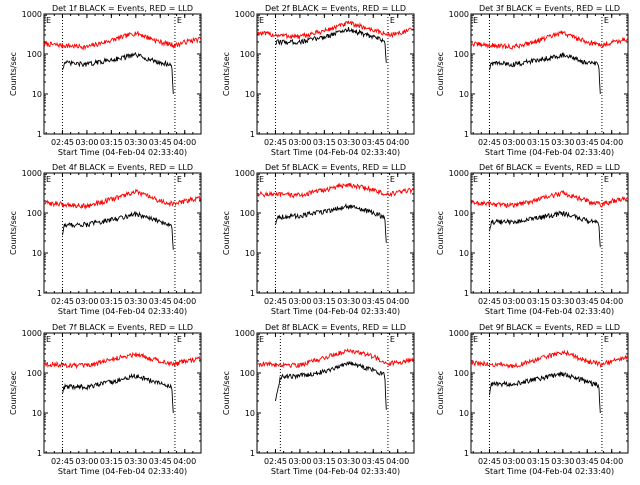 Image resolution: width=640 pixels, height=485 pixels. What do you see at coordinates (335, 8) in the screenshot?
I see `panel-title: Det 2f BLACK = Events, RED = LLD` at bounding box center [335, 8].